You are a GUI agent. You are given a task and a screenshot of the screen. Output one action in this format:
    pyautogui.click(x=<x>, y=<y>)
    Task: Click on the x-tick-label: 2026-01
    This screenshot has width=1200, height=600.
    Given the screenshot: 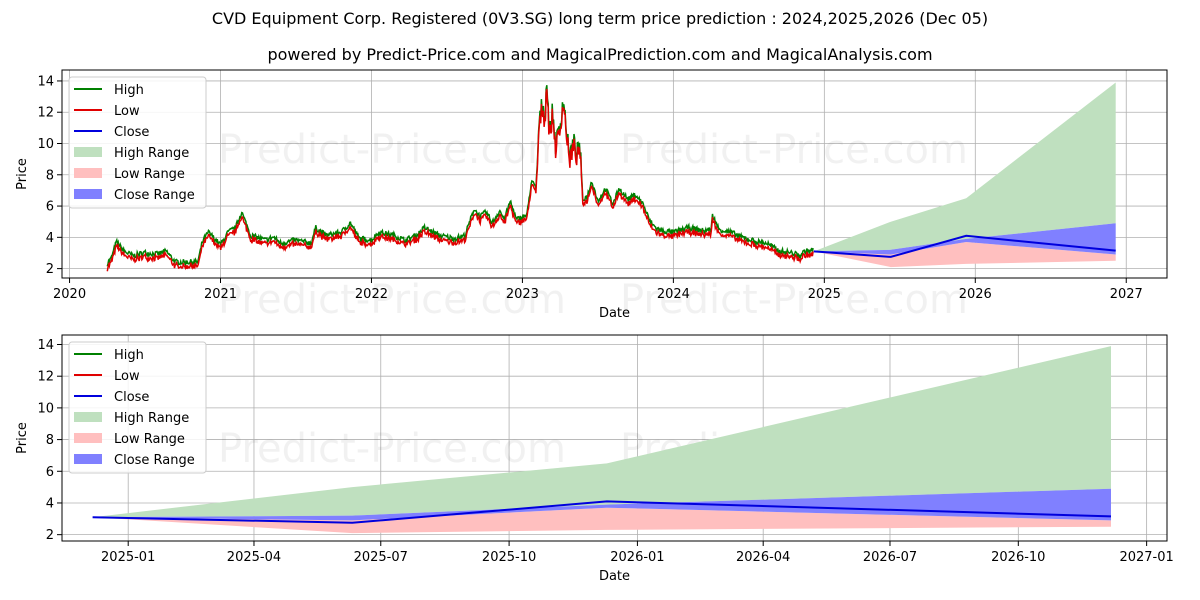 What is the action you would take?
    pyautogui.click(x=637, y=557)
    